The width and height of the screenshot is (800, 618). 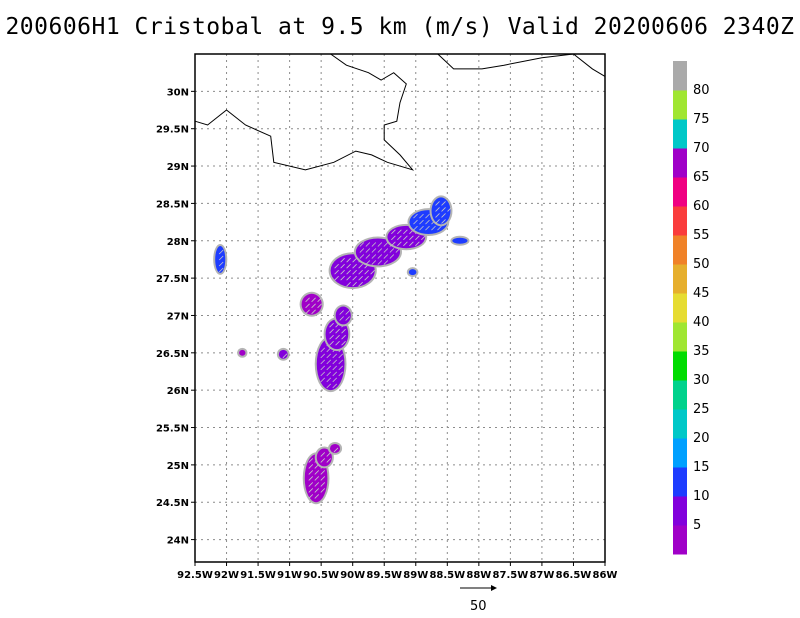 I want to click on lon-tick-label: 91.5W, so click(x=258, y=575).